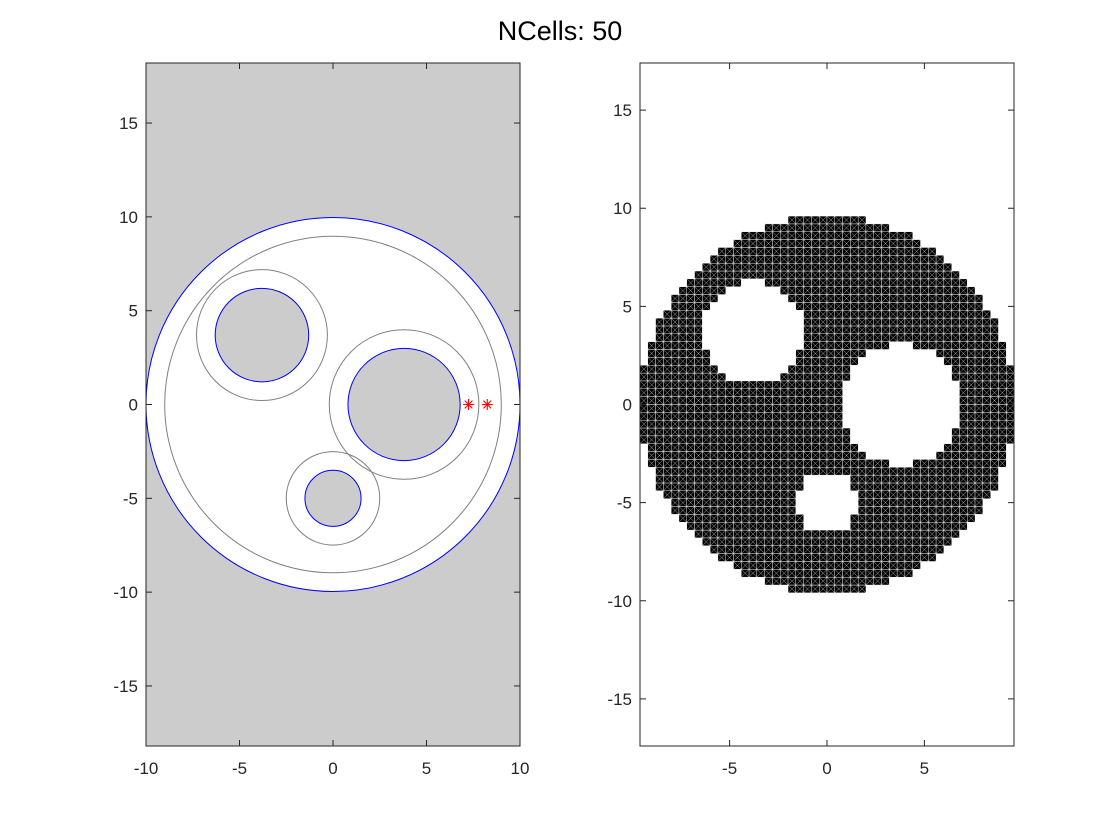 The width and height of the screenshot is (1120, 840). I want to click on asterisk-marker, so click(487, 404).